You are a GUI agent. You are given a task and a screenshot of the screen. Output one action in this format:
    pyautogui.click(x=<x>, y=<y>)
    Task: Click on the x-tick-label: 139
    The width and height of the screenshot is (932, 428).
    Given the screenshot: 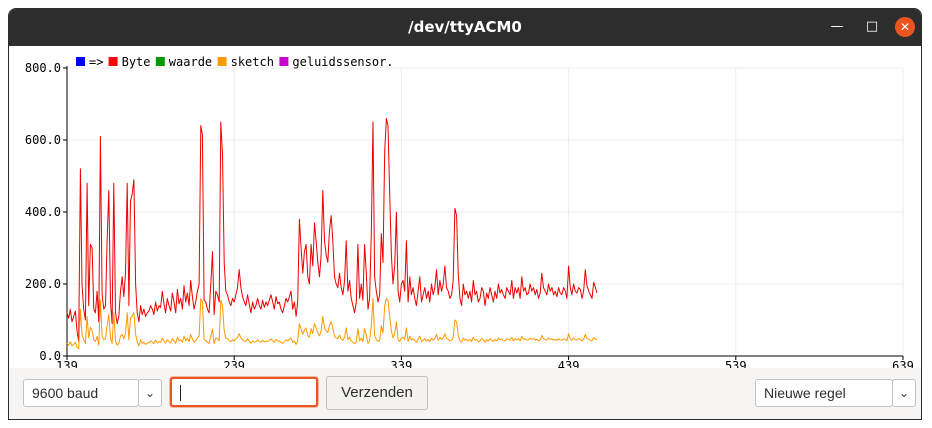 What is the action you would take?
    pyautogui.click(x=67, y=363)
    